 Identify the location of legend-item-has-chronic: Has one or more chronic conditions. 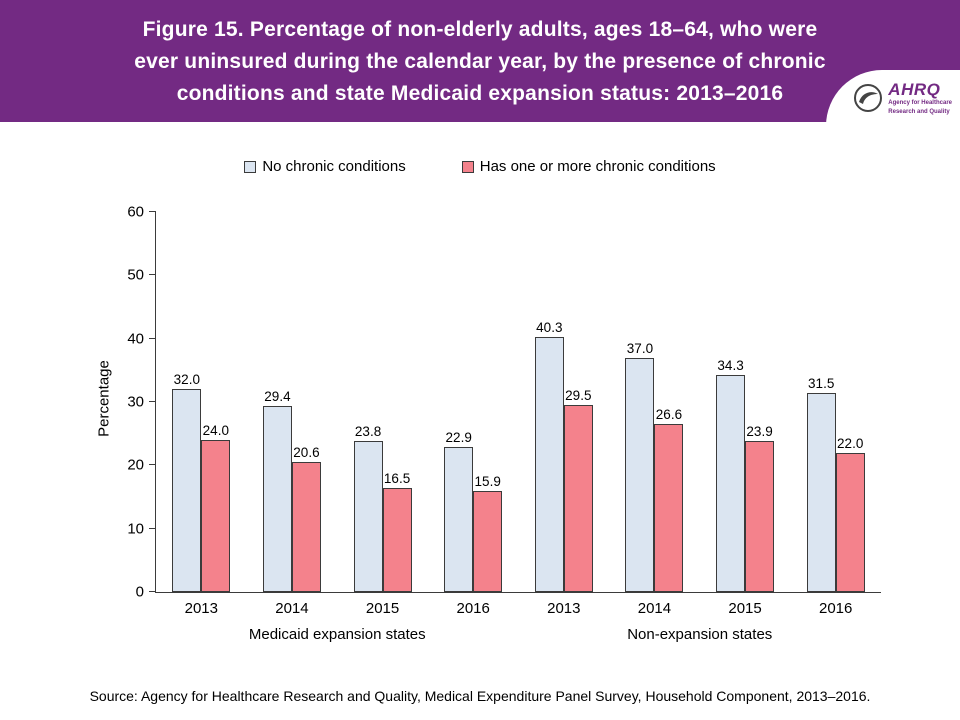
(588, 166).